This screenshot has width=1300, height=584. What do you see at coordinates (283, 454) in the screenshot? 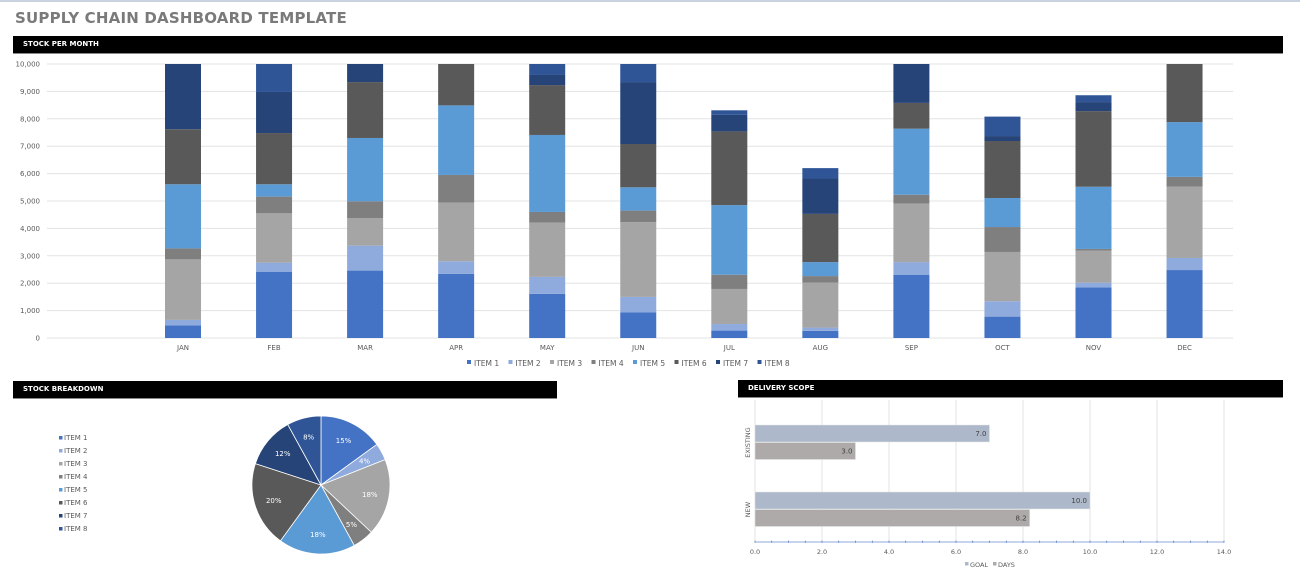
I see `pie-data-label: 12%` at bounding box center [283, 454].